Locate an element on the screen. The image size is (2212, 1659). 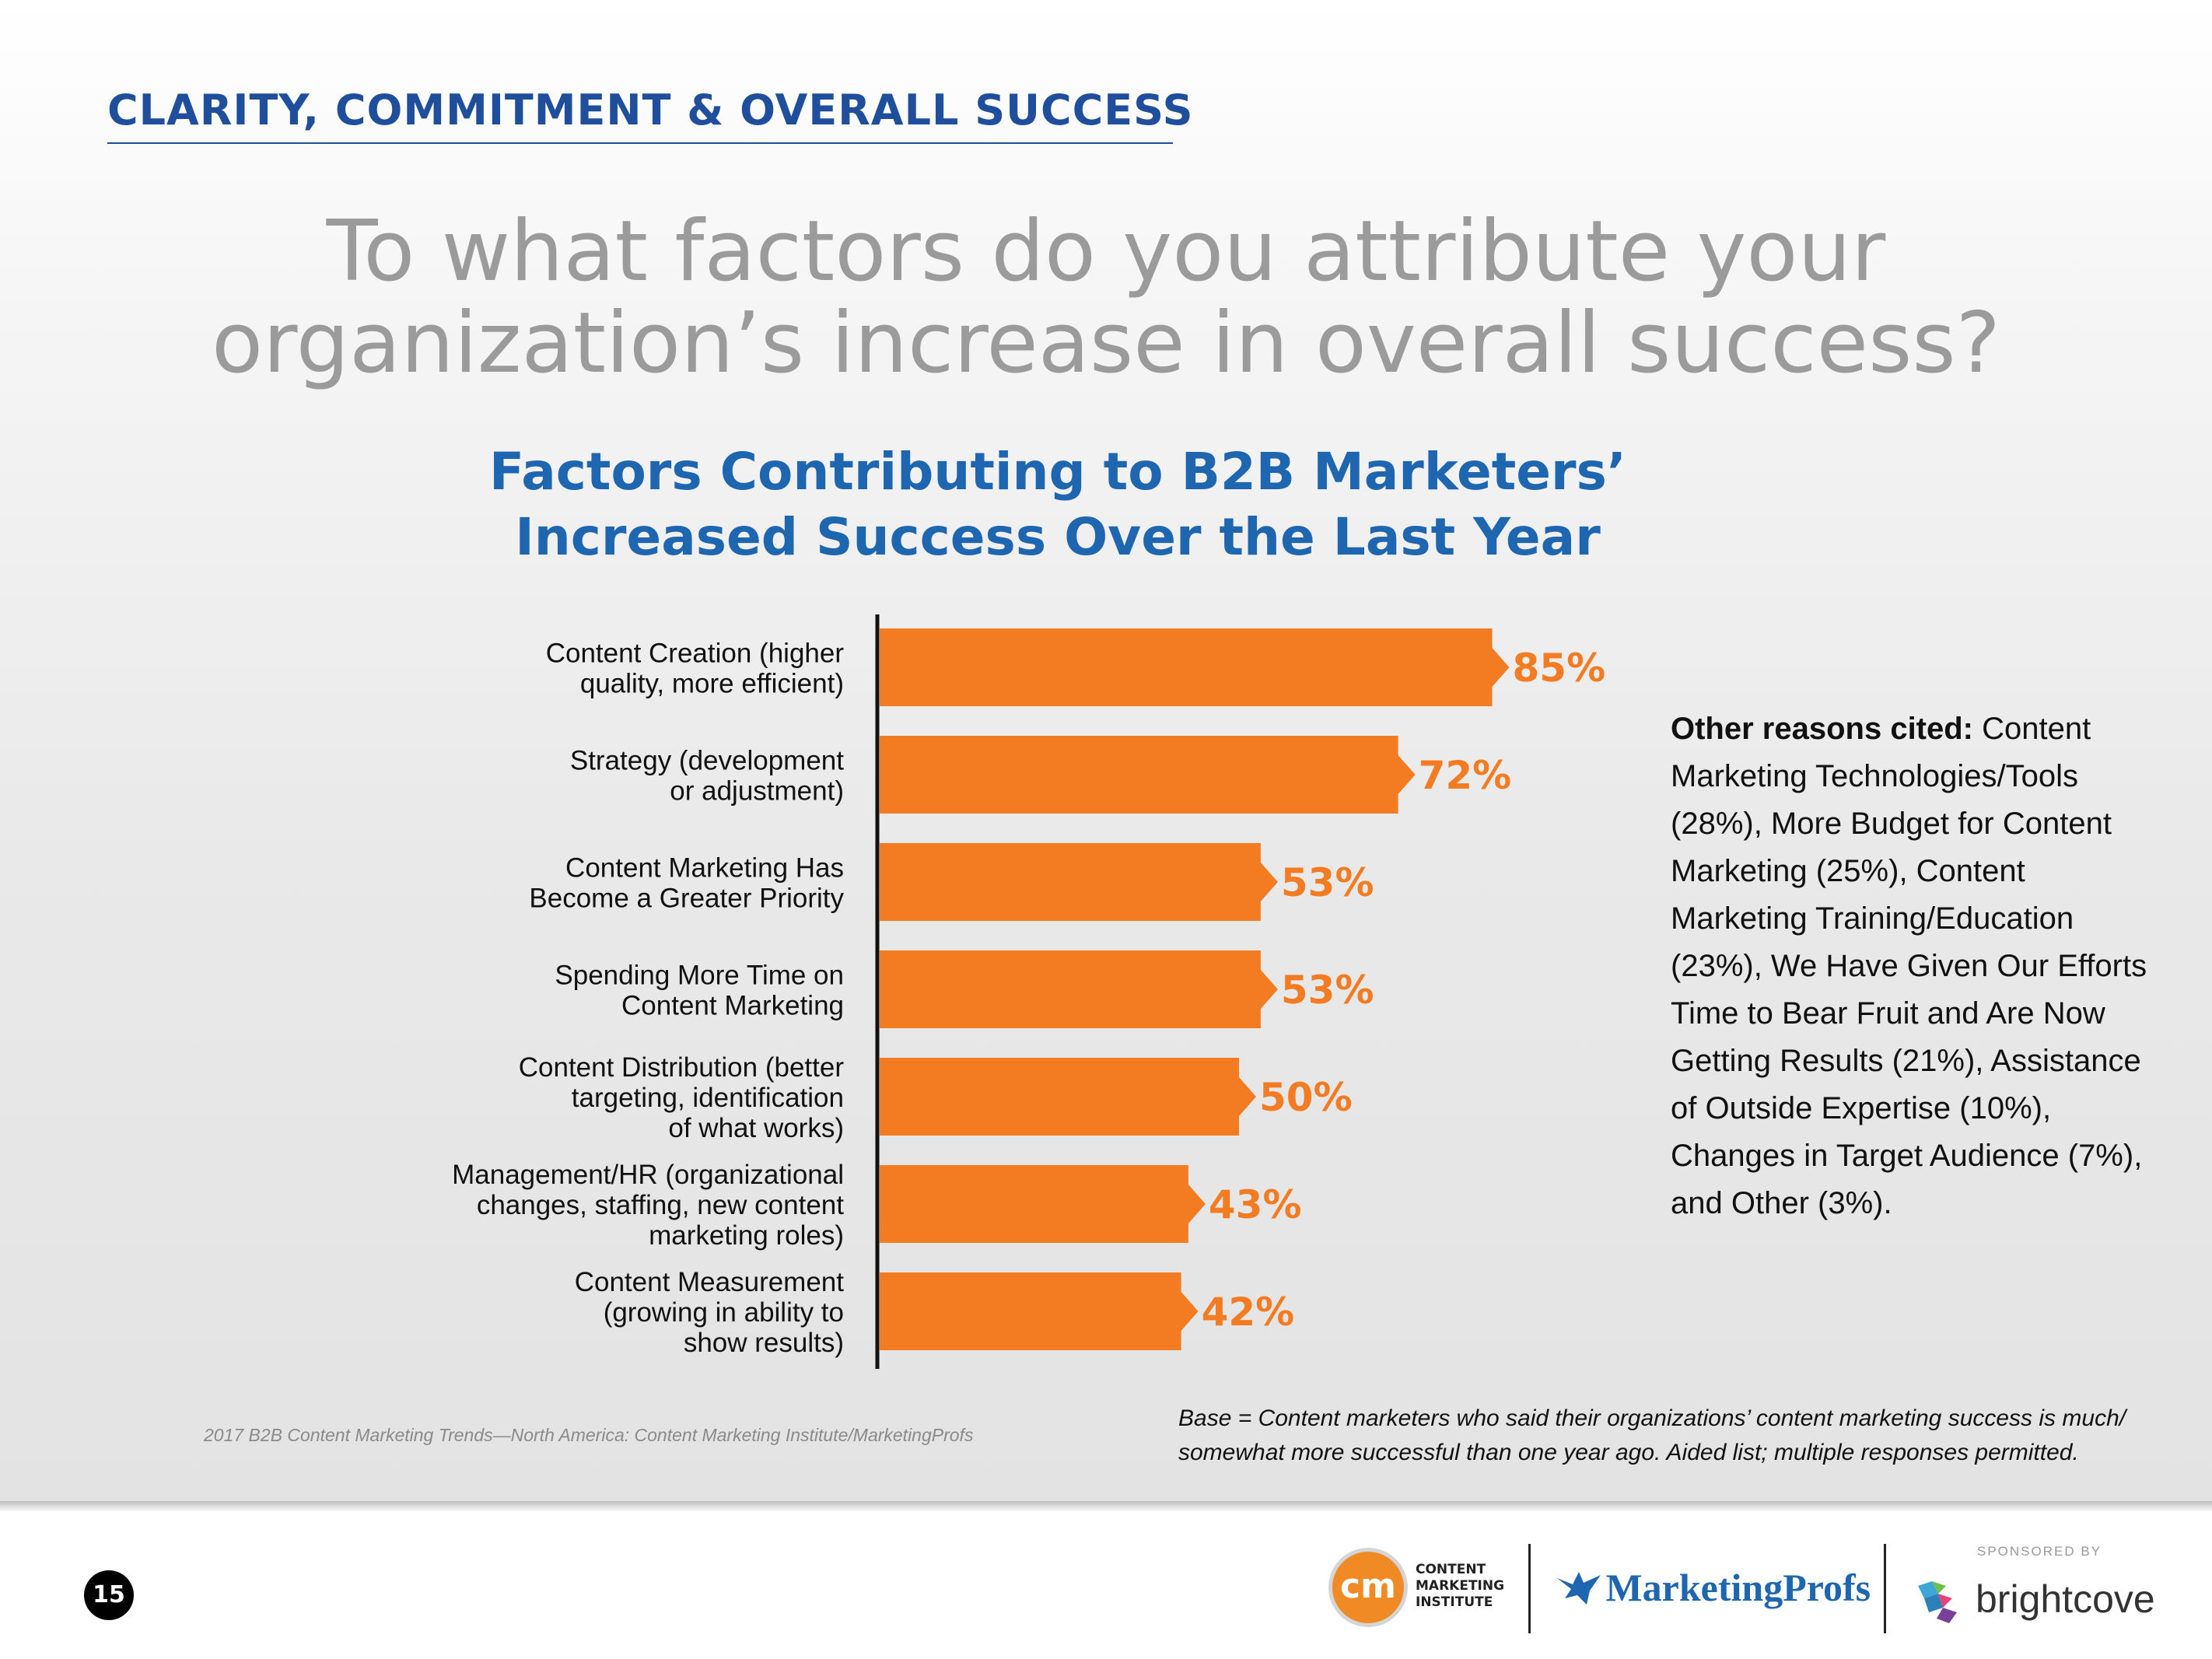
category-label-line: or adjustment) is located at coordinates (757, 792).